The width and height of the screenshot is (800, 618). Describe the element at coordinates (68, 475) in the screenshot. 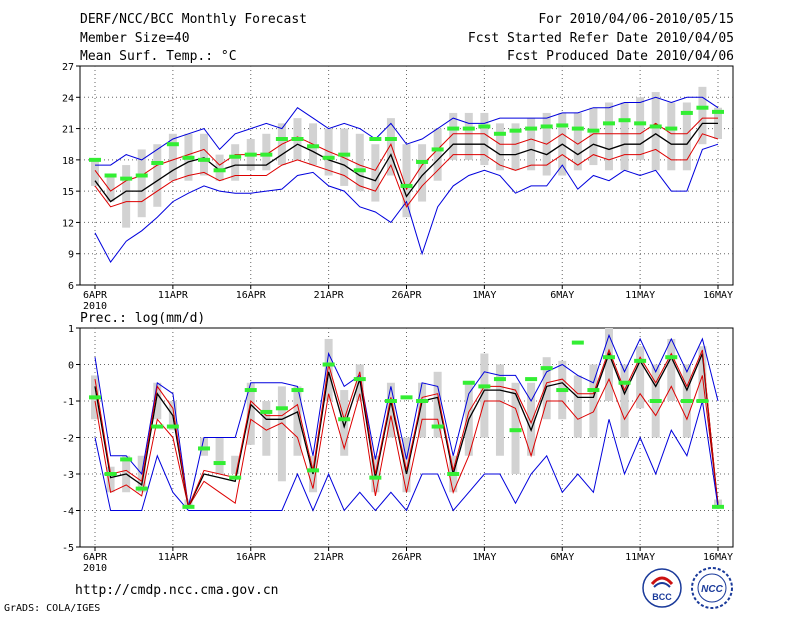

I see `y-tick-label: -3` at that location.